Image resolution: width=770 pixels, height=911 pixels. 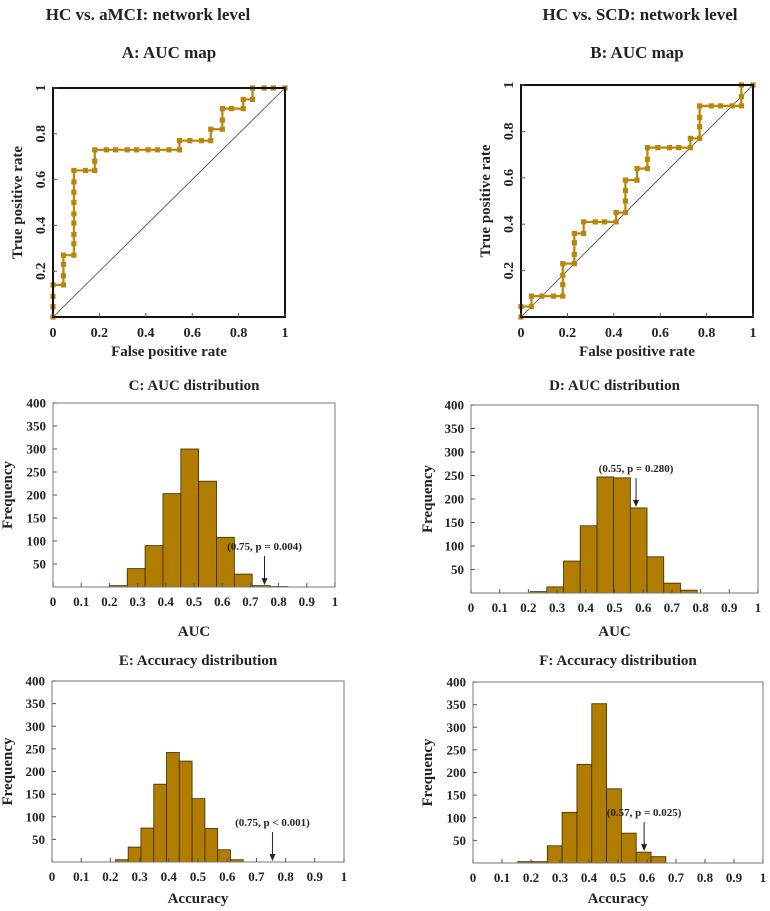 I want to click on annotation-label: (0.75, p < 0.001), so click(x=272, y=823).